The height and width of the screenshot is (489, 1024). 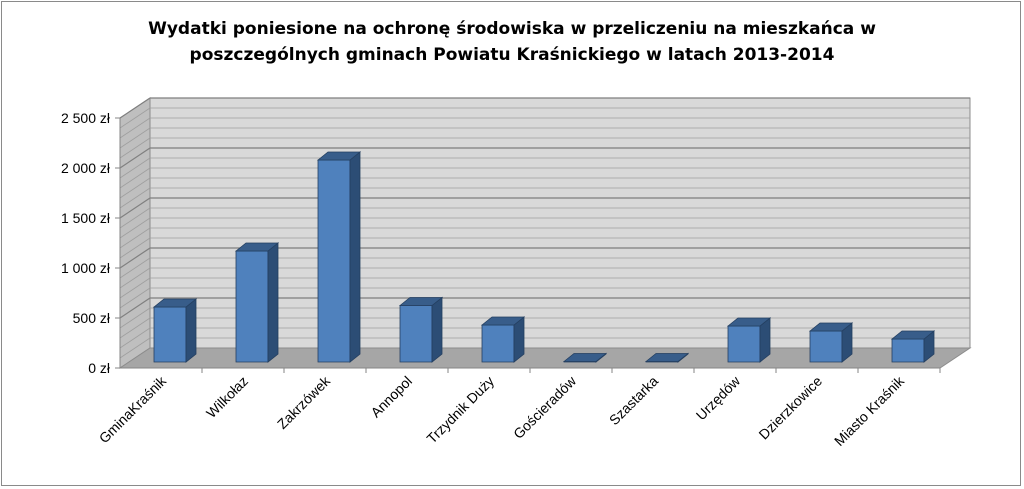 I want to click on x-category-label: Annopol, so click(x=391, y=397).